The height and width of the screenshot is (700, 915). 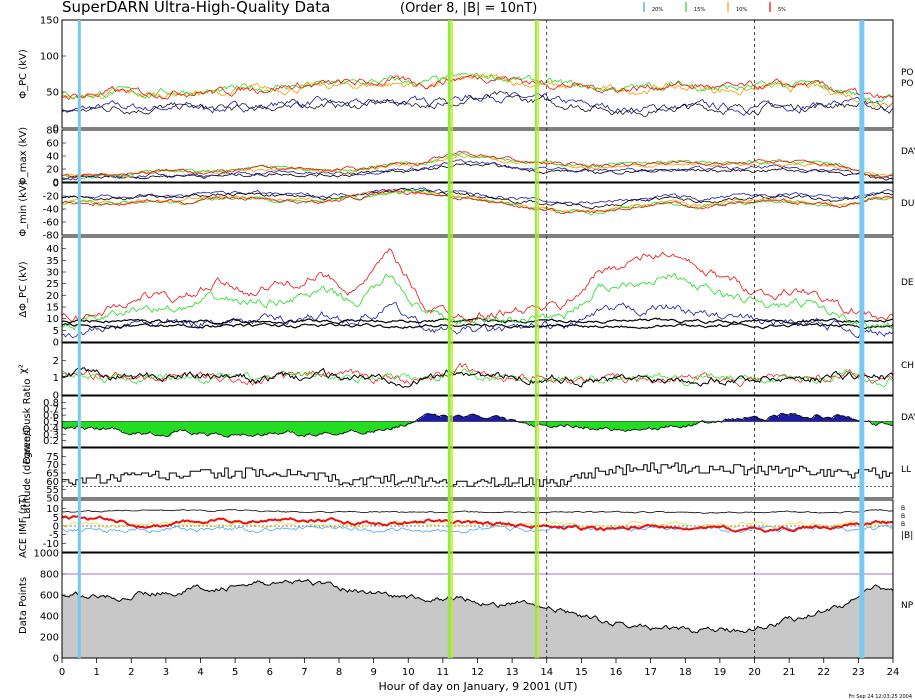 What do you see at coordinates (49, 21) in the screenshot?
I see `y-tick-label: 150` at bounding box center [49, 21].